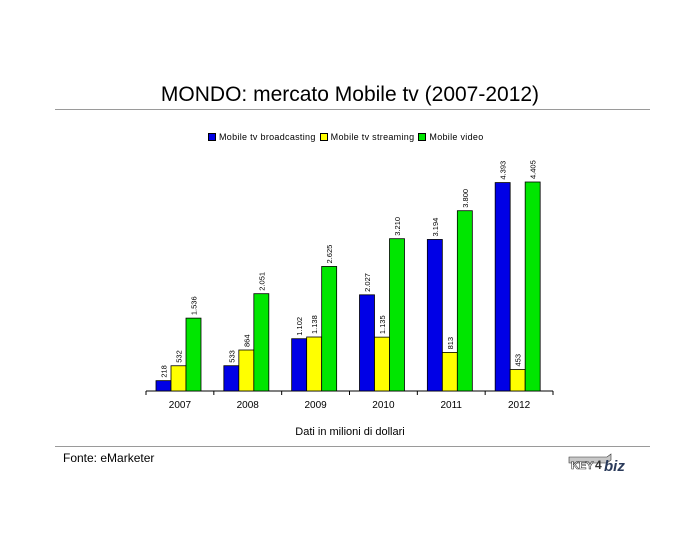 The height and width of the screenshot is (550, 700). Describe the element at coordinates (382, 324) in the screenshot. I see `data-label: 1.135` at that location.